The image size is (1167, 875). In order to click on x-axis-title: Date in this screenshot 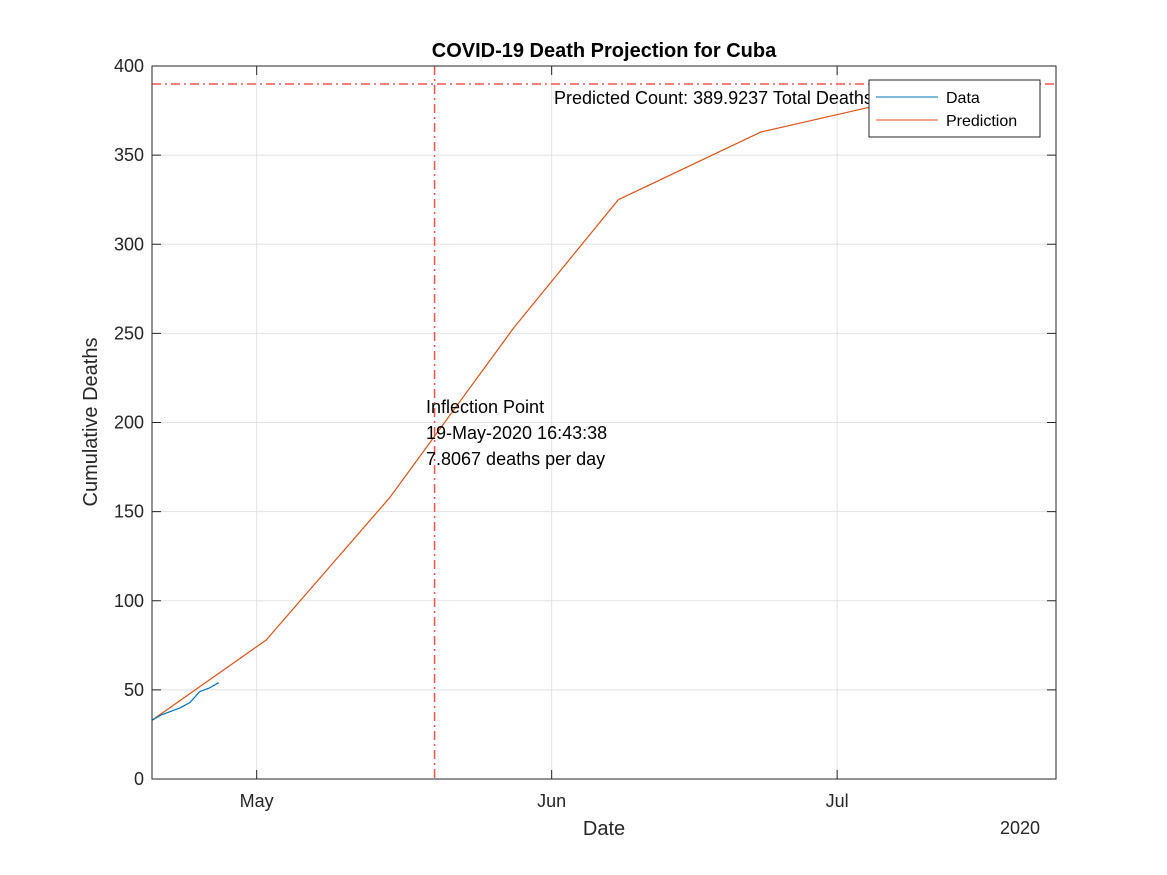, I will do `click(604, 829)`.